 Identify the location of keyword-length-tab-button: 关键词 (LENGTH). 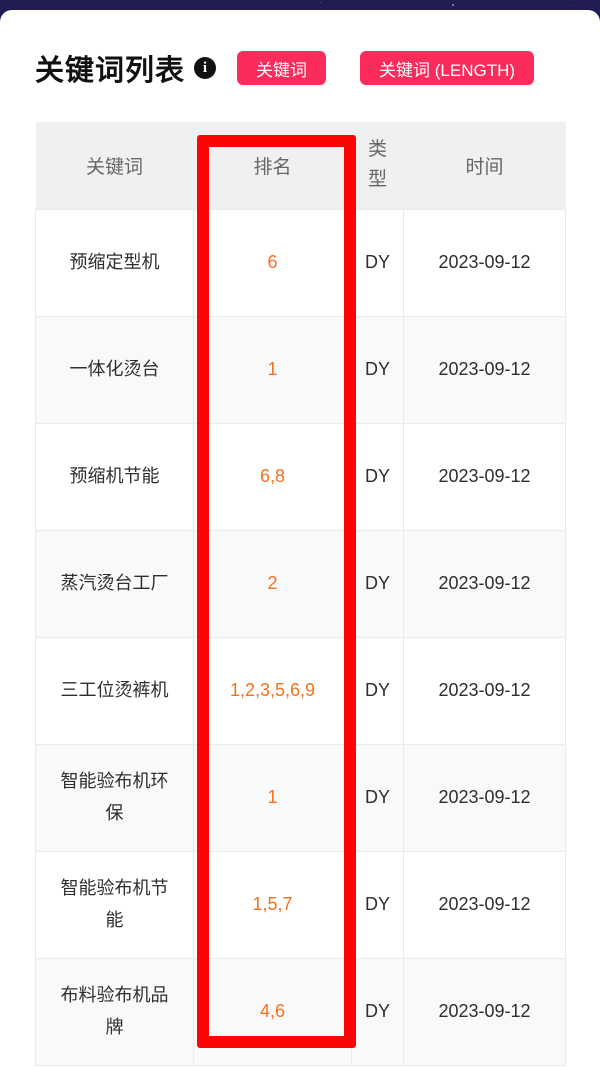
(447, 68).